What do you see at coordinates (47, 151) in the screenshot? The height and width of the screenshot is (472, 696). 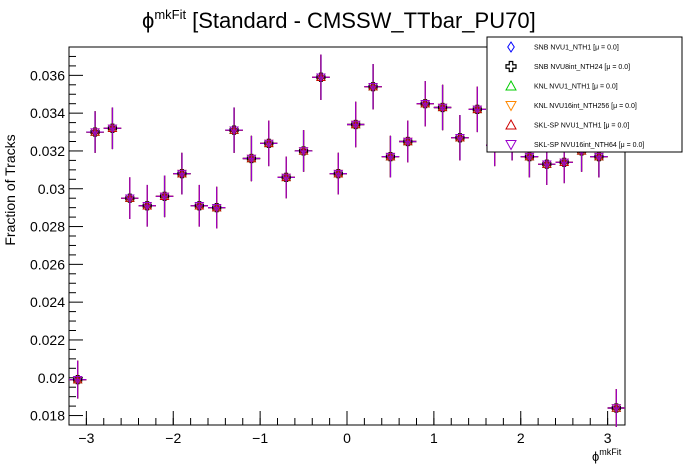 I see `y-tick-label: 0.032` at bounding box center [47, 151].